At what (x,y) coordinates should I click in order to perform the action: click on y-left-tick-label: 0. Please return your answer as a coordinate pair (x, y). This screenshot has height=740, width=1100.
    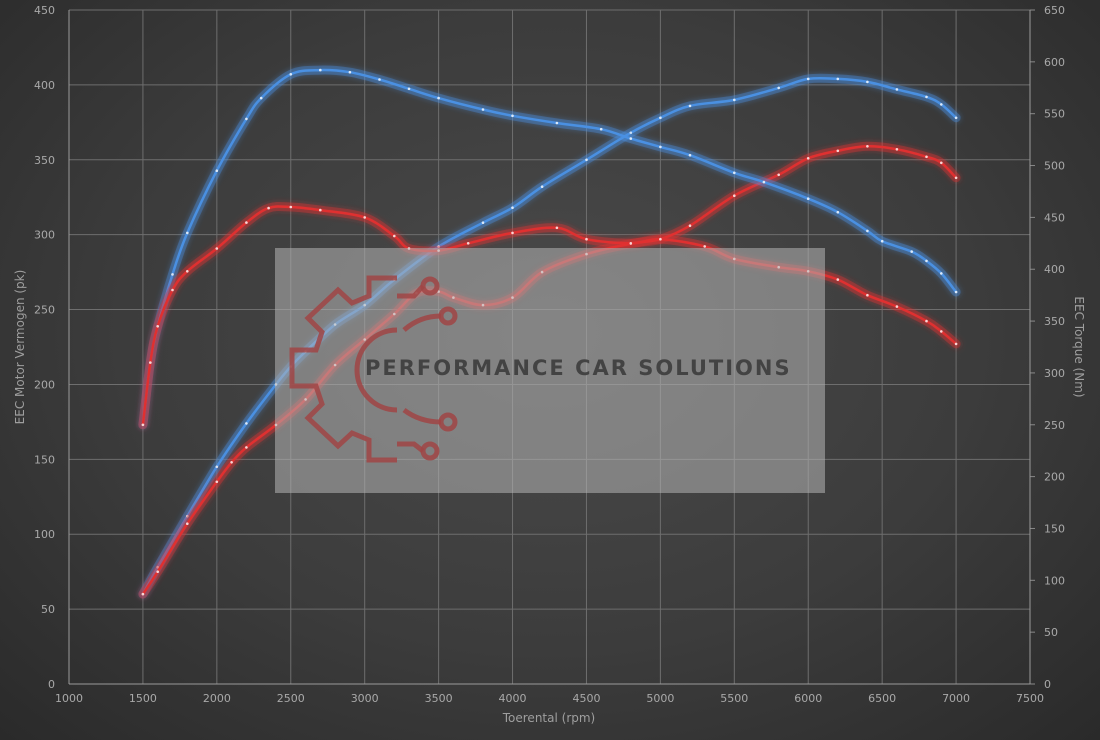
    Looking at the image, I should click on (51, 684).